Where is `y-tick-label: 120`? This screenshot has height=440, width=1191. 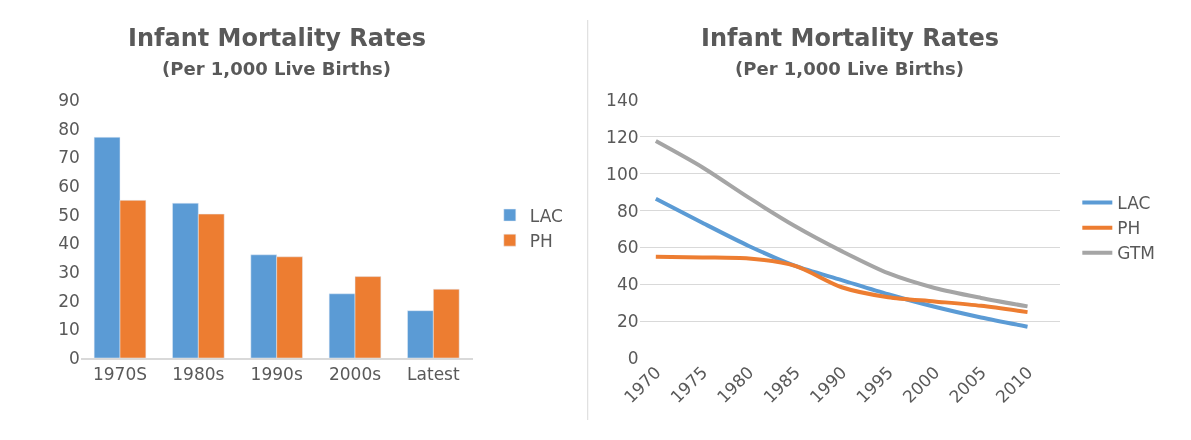 y-tick-label: 120 is located at coordinates (622, 136).